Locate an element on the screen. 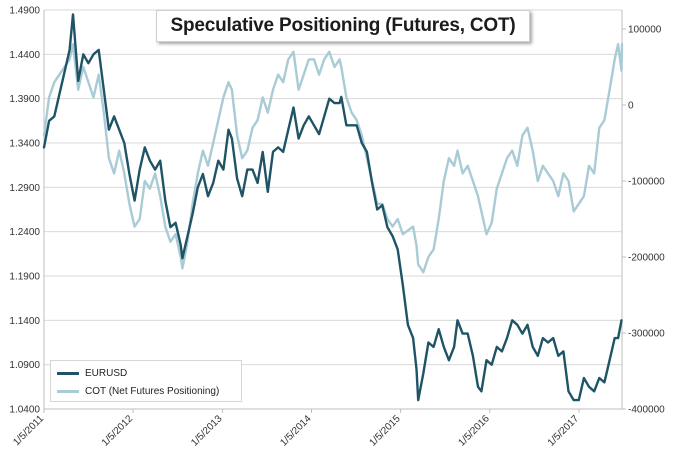 The image size is (680, 468). legend-item-cot: COT (Net Futures Positioning) is located at coordinates (138, 391).